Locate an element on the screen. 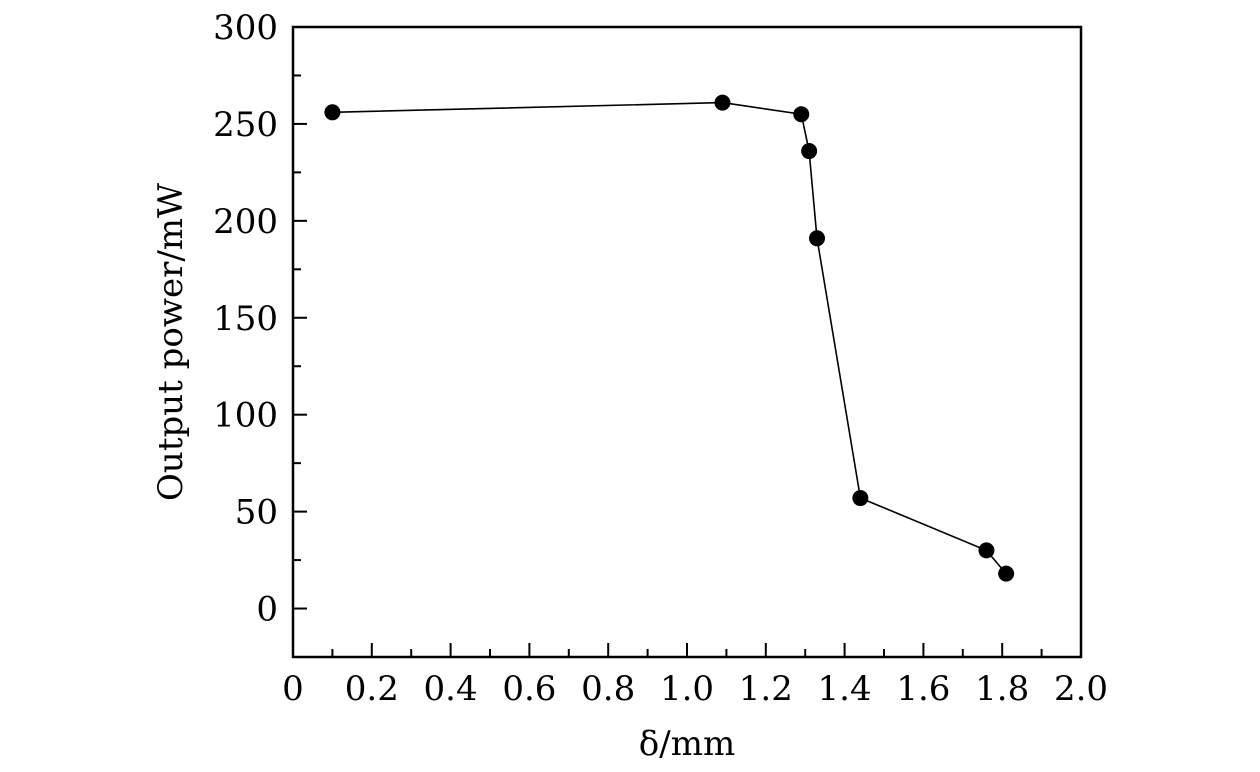  x-axis-tick-labels: 0 0.2 0.4 0.6 0.8 1.0 1.2 1.4 1.6 1.8 2.0 is located at coordinates (695, 689).